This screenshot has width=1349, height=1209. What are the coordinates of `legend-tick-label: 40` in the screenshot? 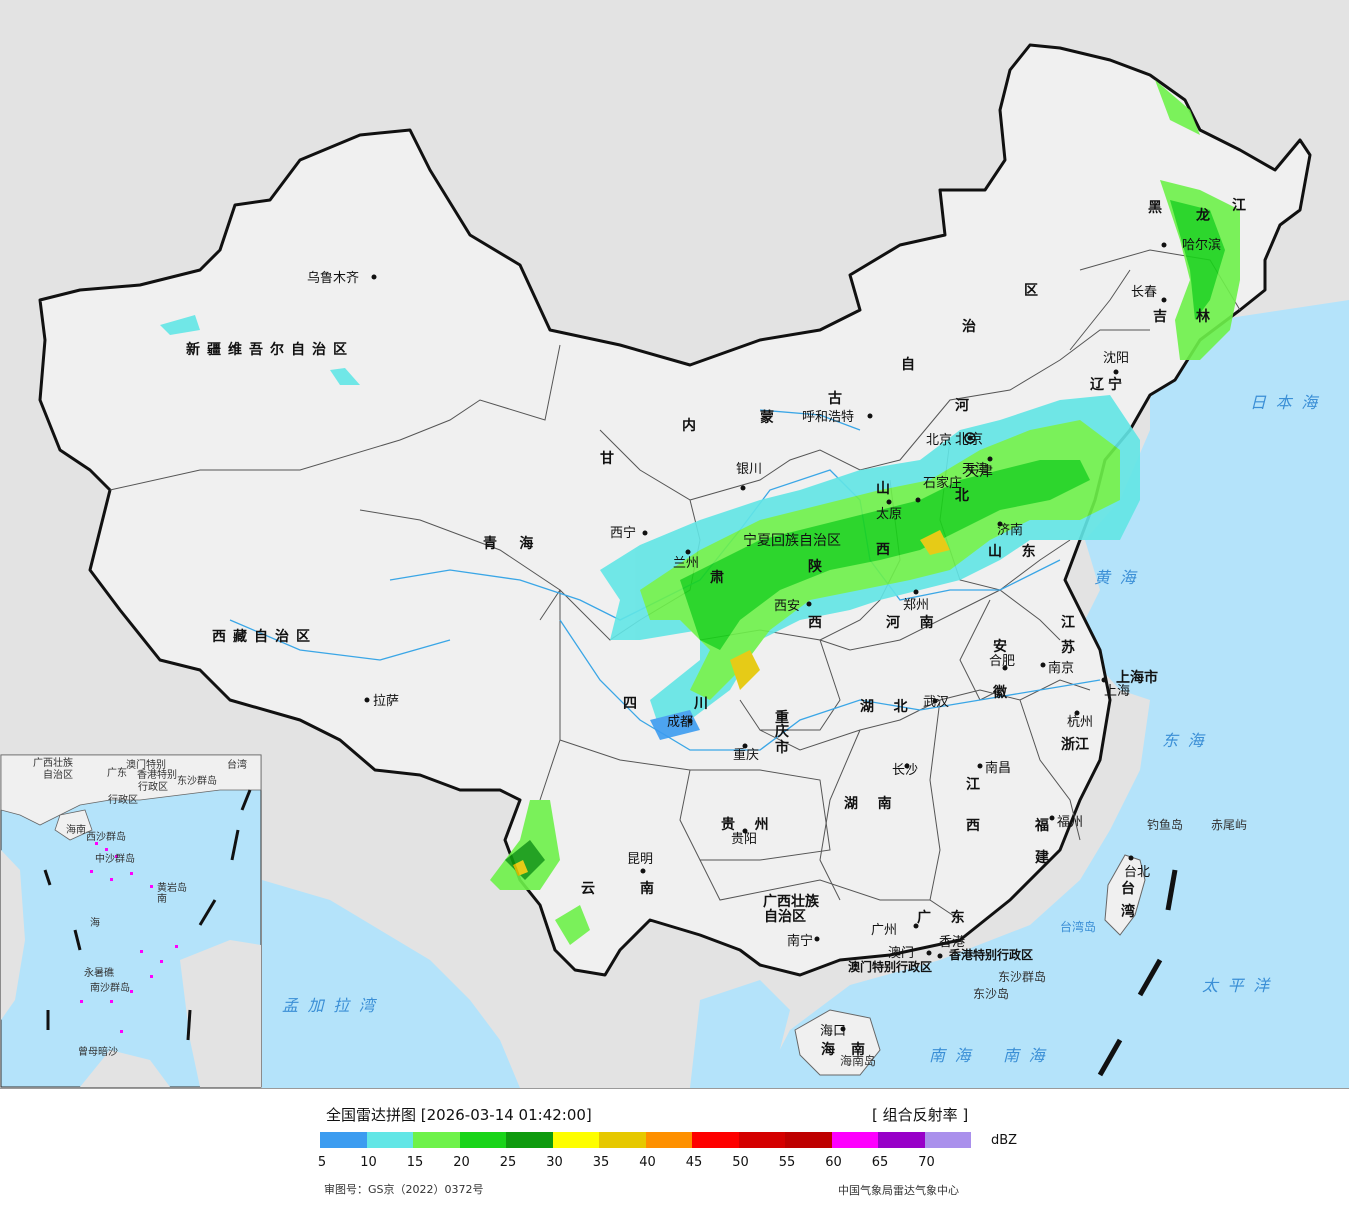 It's located at (647, 1162).